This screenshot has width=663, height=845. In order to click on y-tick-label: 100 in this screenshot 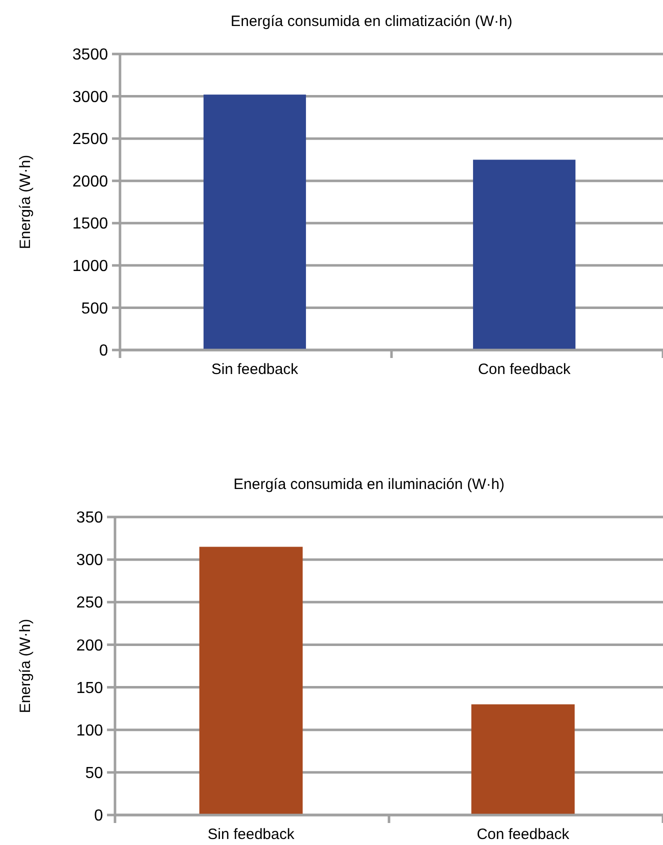, I will do `click(90, 731)`.